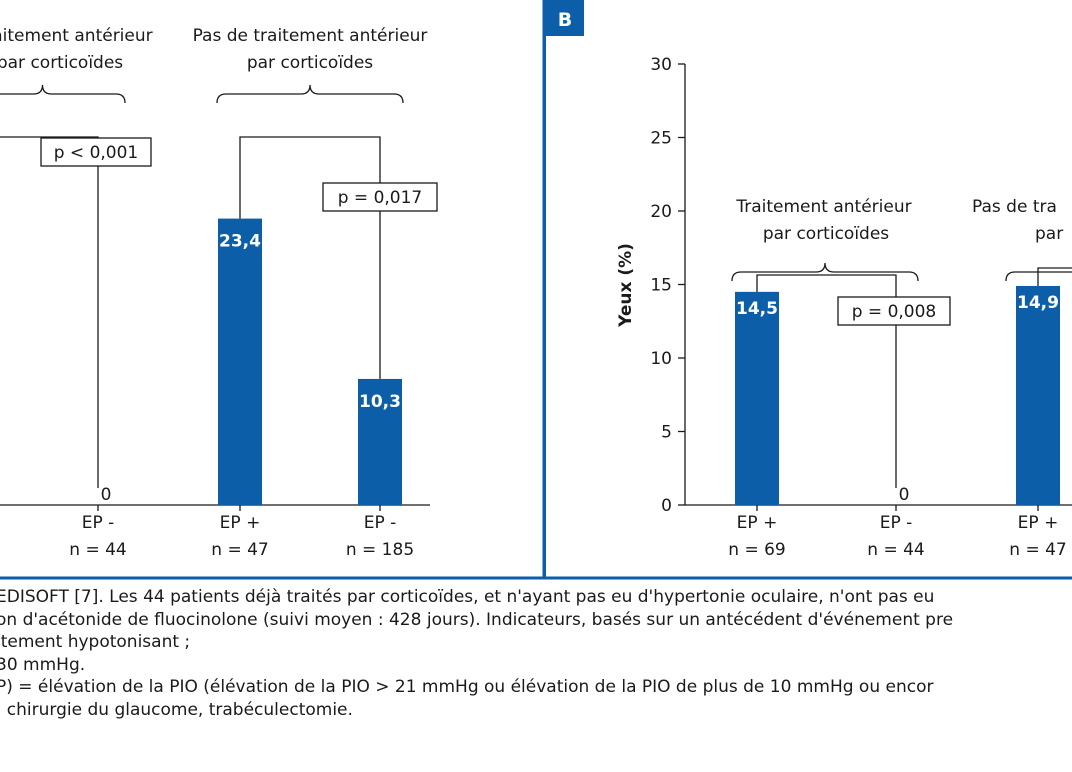 The width and height of the screenshot is (1072, 772). I want to click on panel-b-group-label: par corticoïdes, so click(826, 234).